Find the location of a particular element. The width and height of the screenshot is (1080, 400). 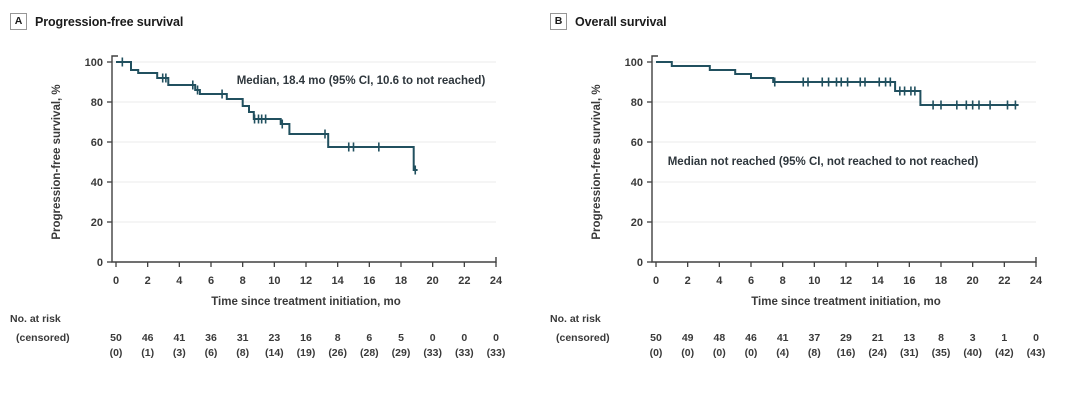

y-axis-label: Progression-free survival, % is located at coordinates (597, 161).